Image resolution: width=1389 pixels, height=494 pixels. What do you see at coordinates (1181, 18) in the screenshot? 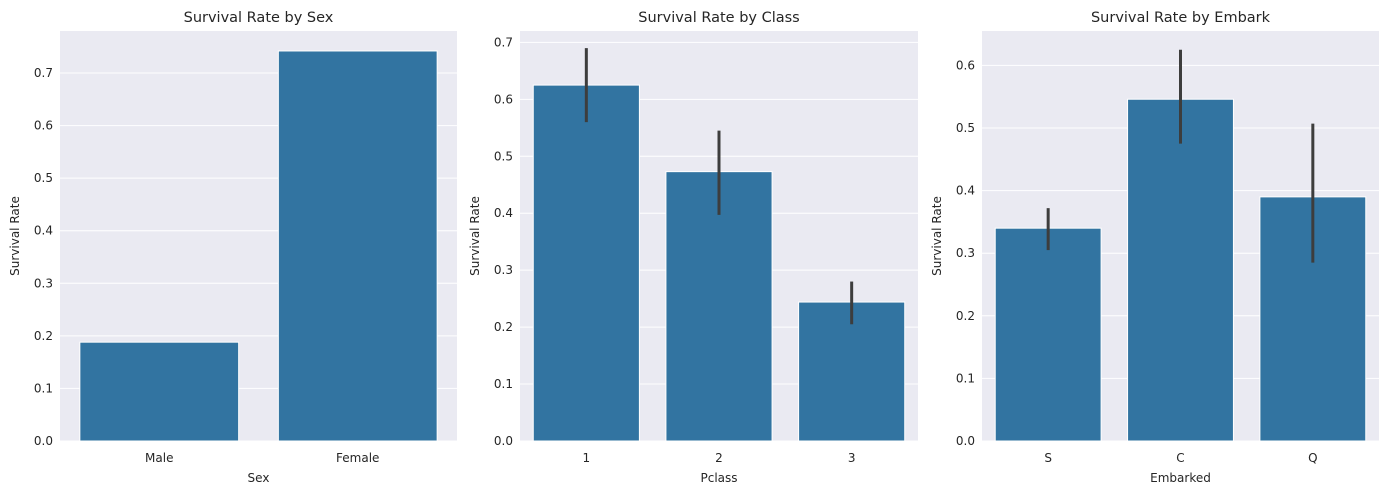
I see `chart-title: Survival Rate by Embark` at bounding box center [1181, 18].